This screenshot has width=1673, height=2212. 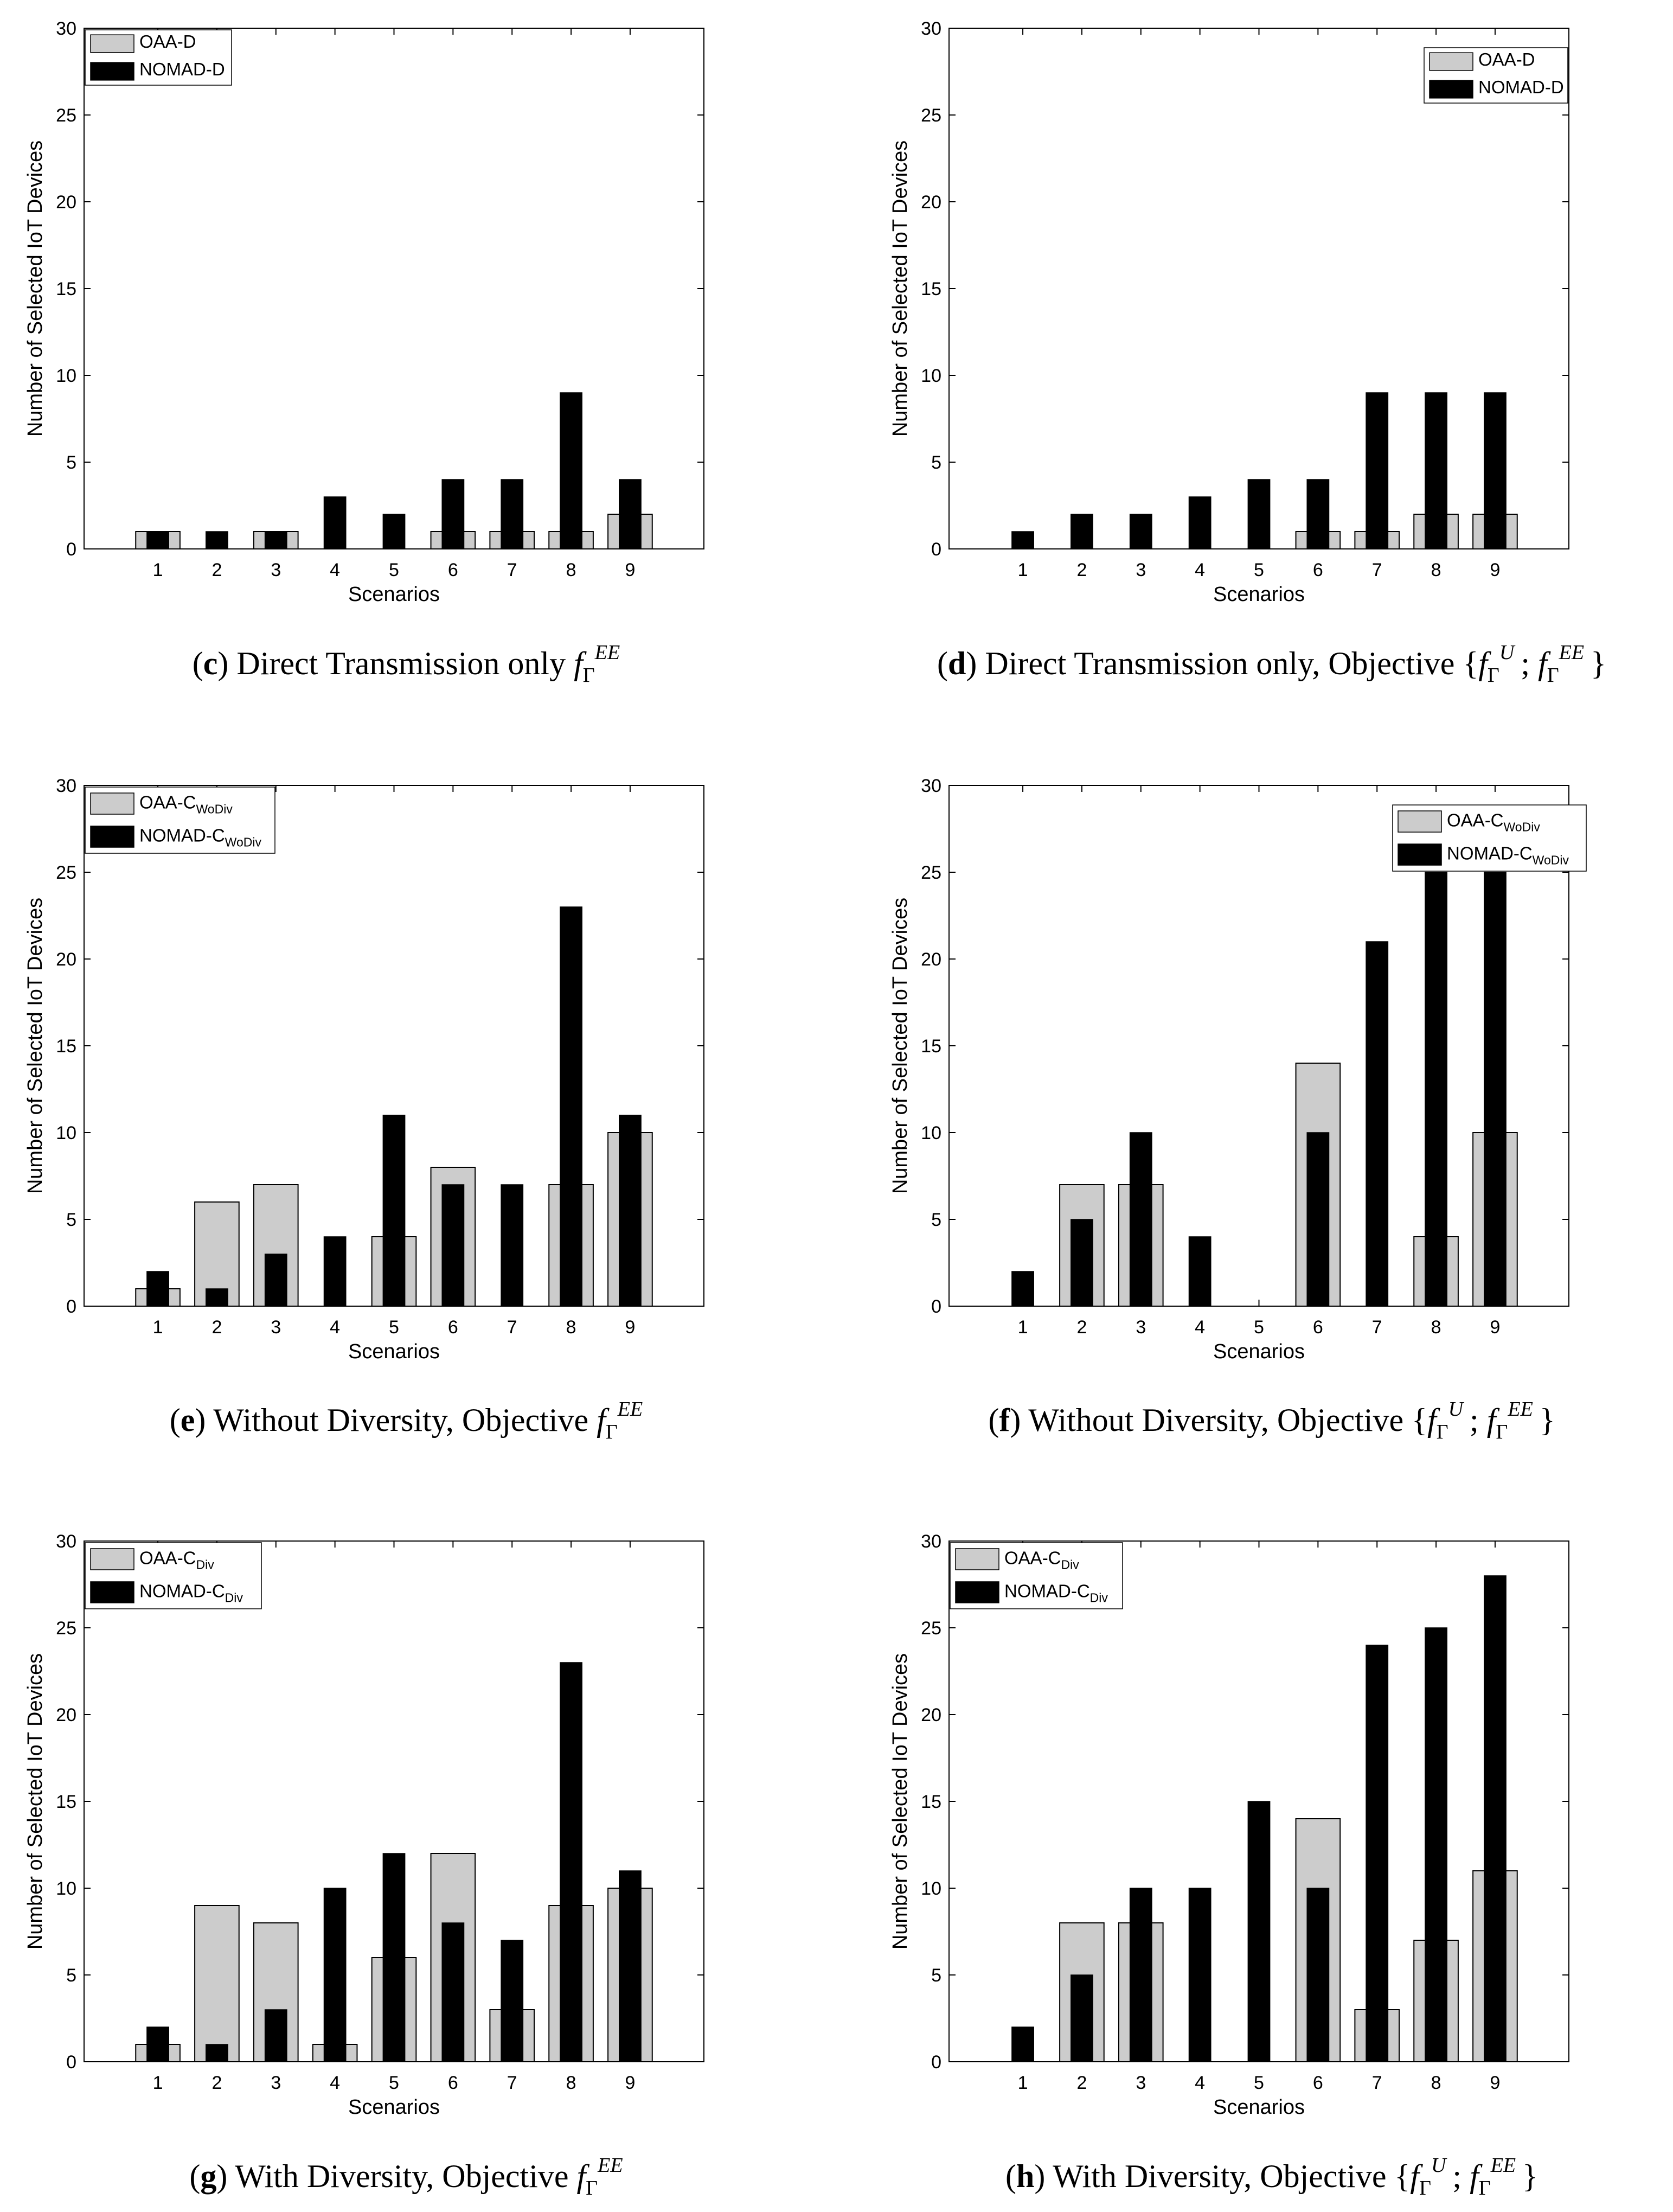 What do you see at coordinates (409, 2177) in the screenshot?
I see `caption-g: (g) With Diversity, Objective fΓEE` at bounding box center [409, 2177].